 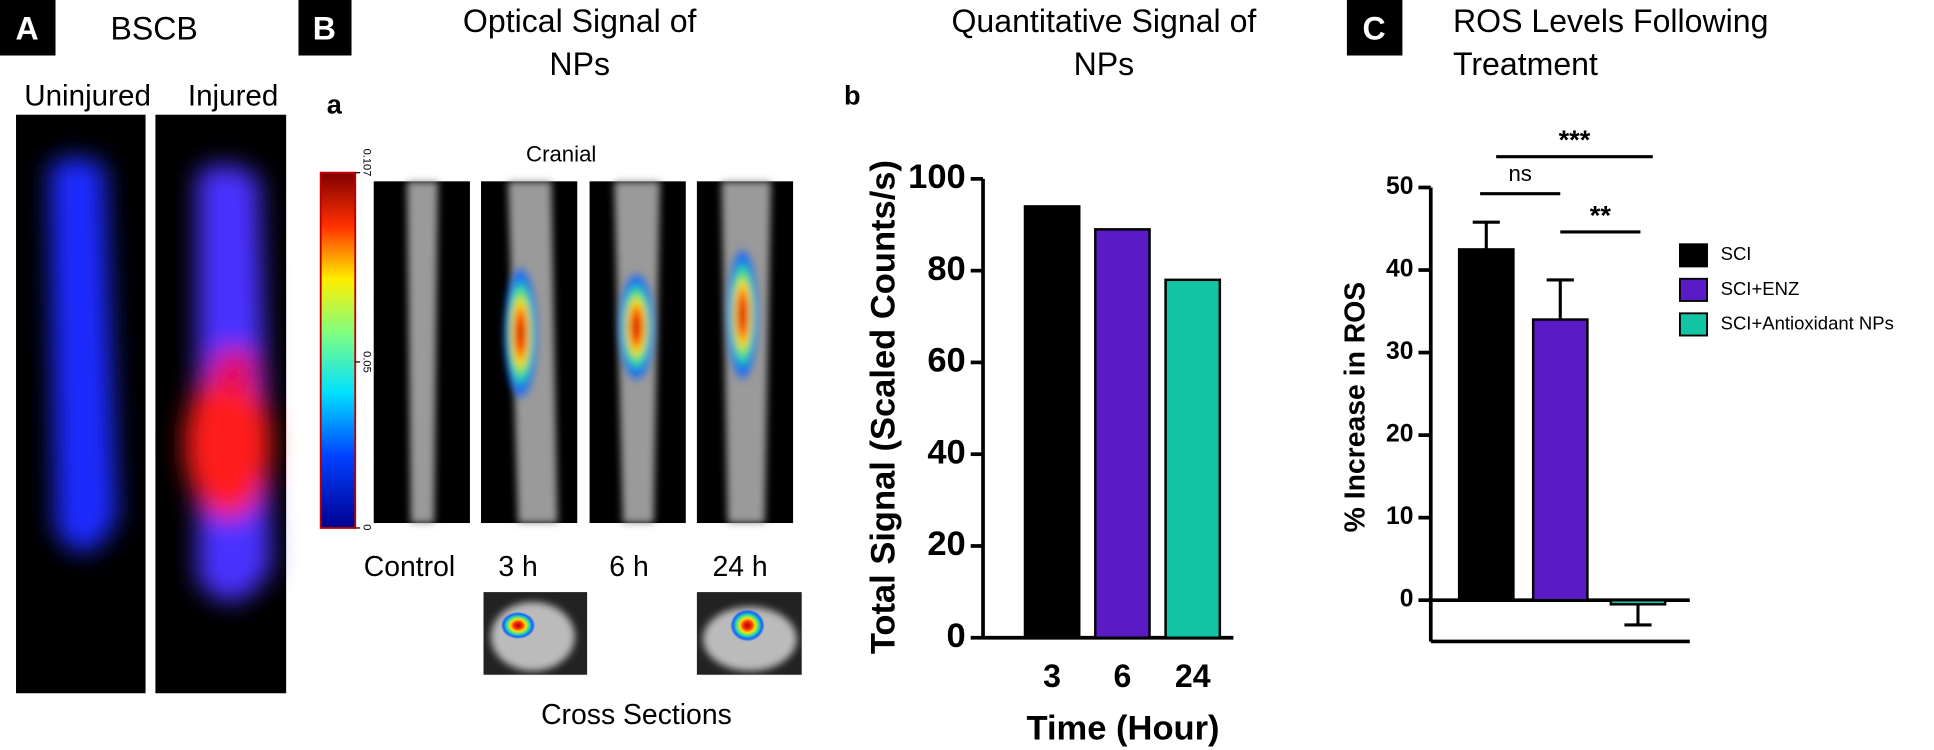 I want to click on y-tick-label: 60, so click(x=946, y=361).